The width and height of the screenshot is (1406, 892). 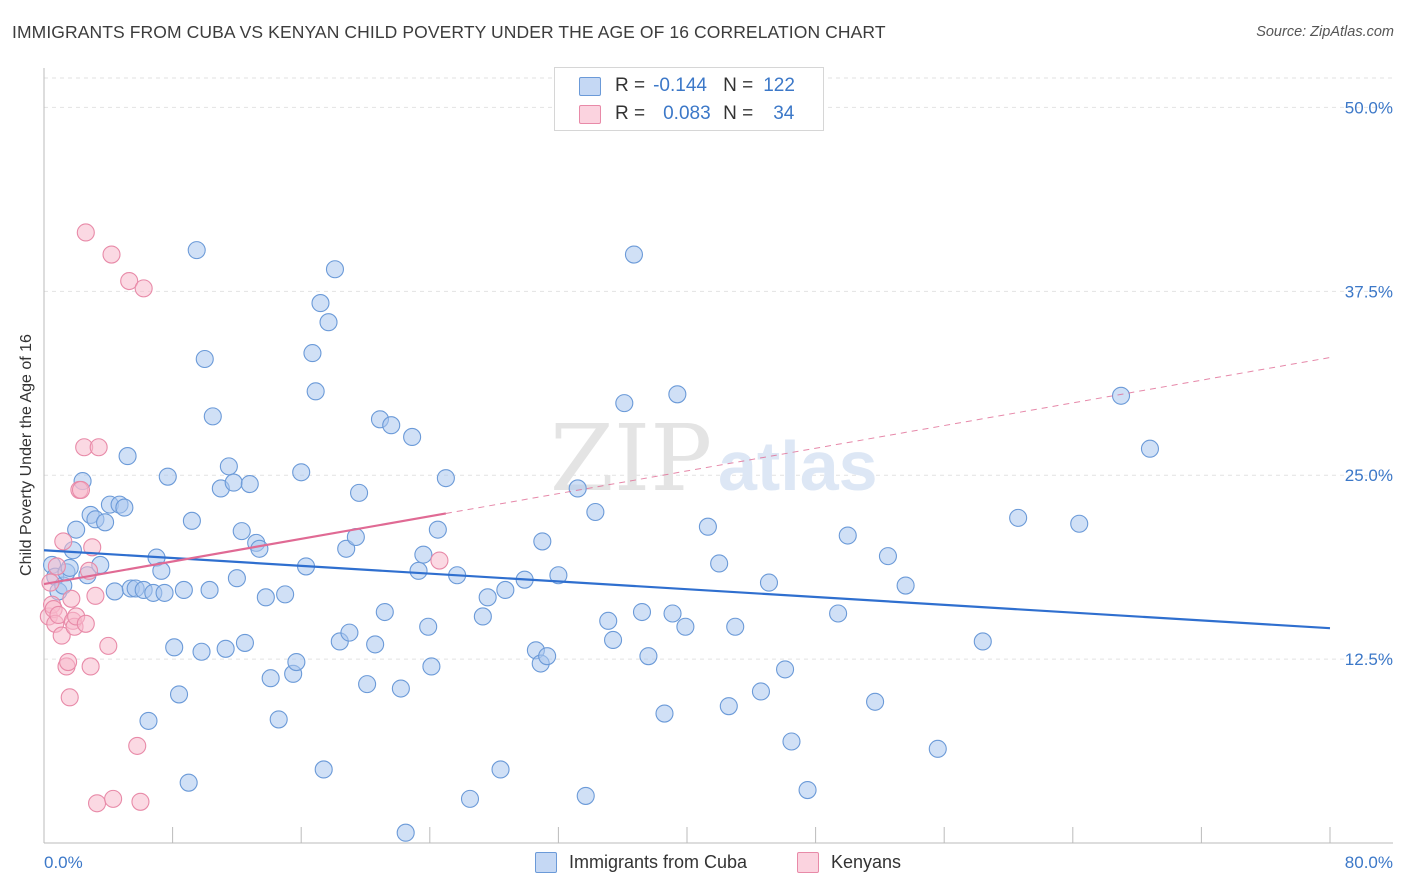 What do you see at coordinates (738, 113) in the screenshot?
I see `stats-n-label: N =` at bounding box center [738, 113].